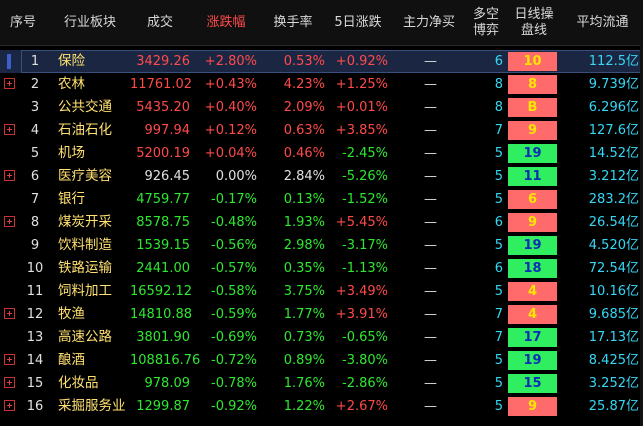 This screenshot has width=643, height=426. Describe the element at coordinates (321, 383) in the screenshot. I see `table-row: 15 化妆品 978.09 -0.78% 1.76% -2.86% — 5 15 3.252亿` at that location.